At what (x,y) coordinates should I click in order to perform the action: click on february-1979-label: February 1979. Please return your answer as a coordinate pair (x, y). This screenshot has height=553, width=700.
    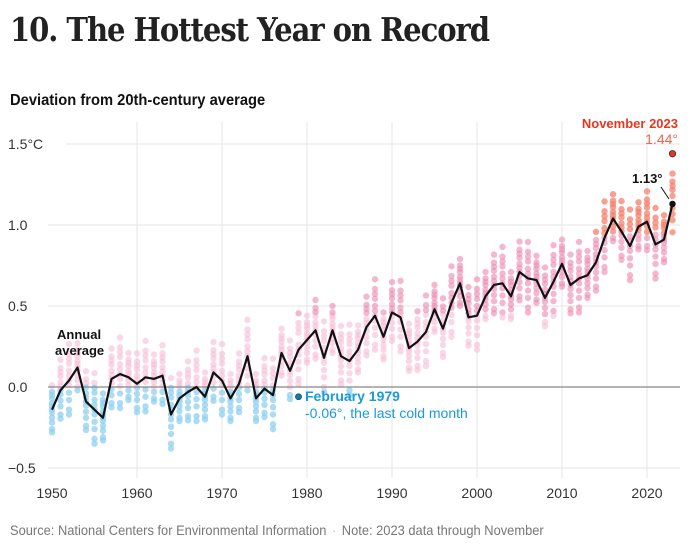
    Looking at the image, I should click on (352, 396).